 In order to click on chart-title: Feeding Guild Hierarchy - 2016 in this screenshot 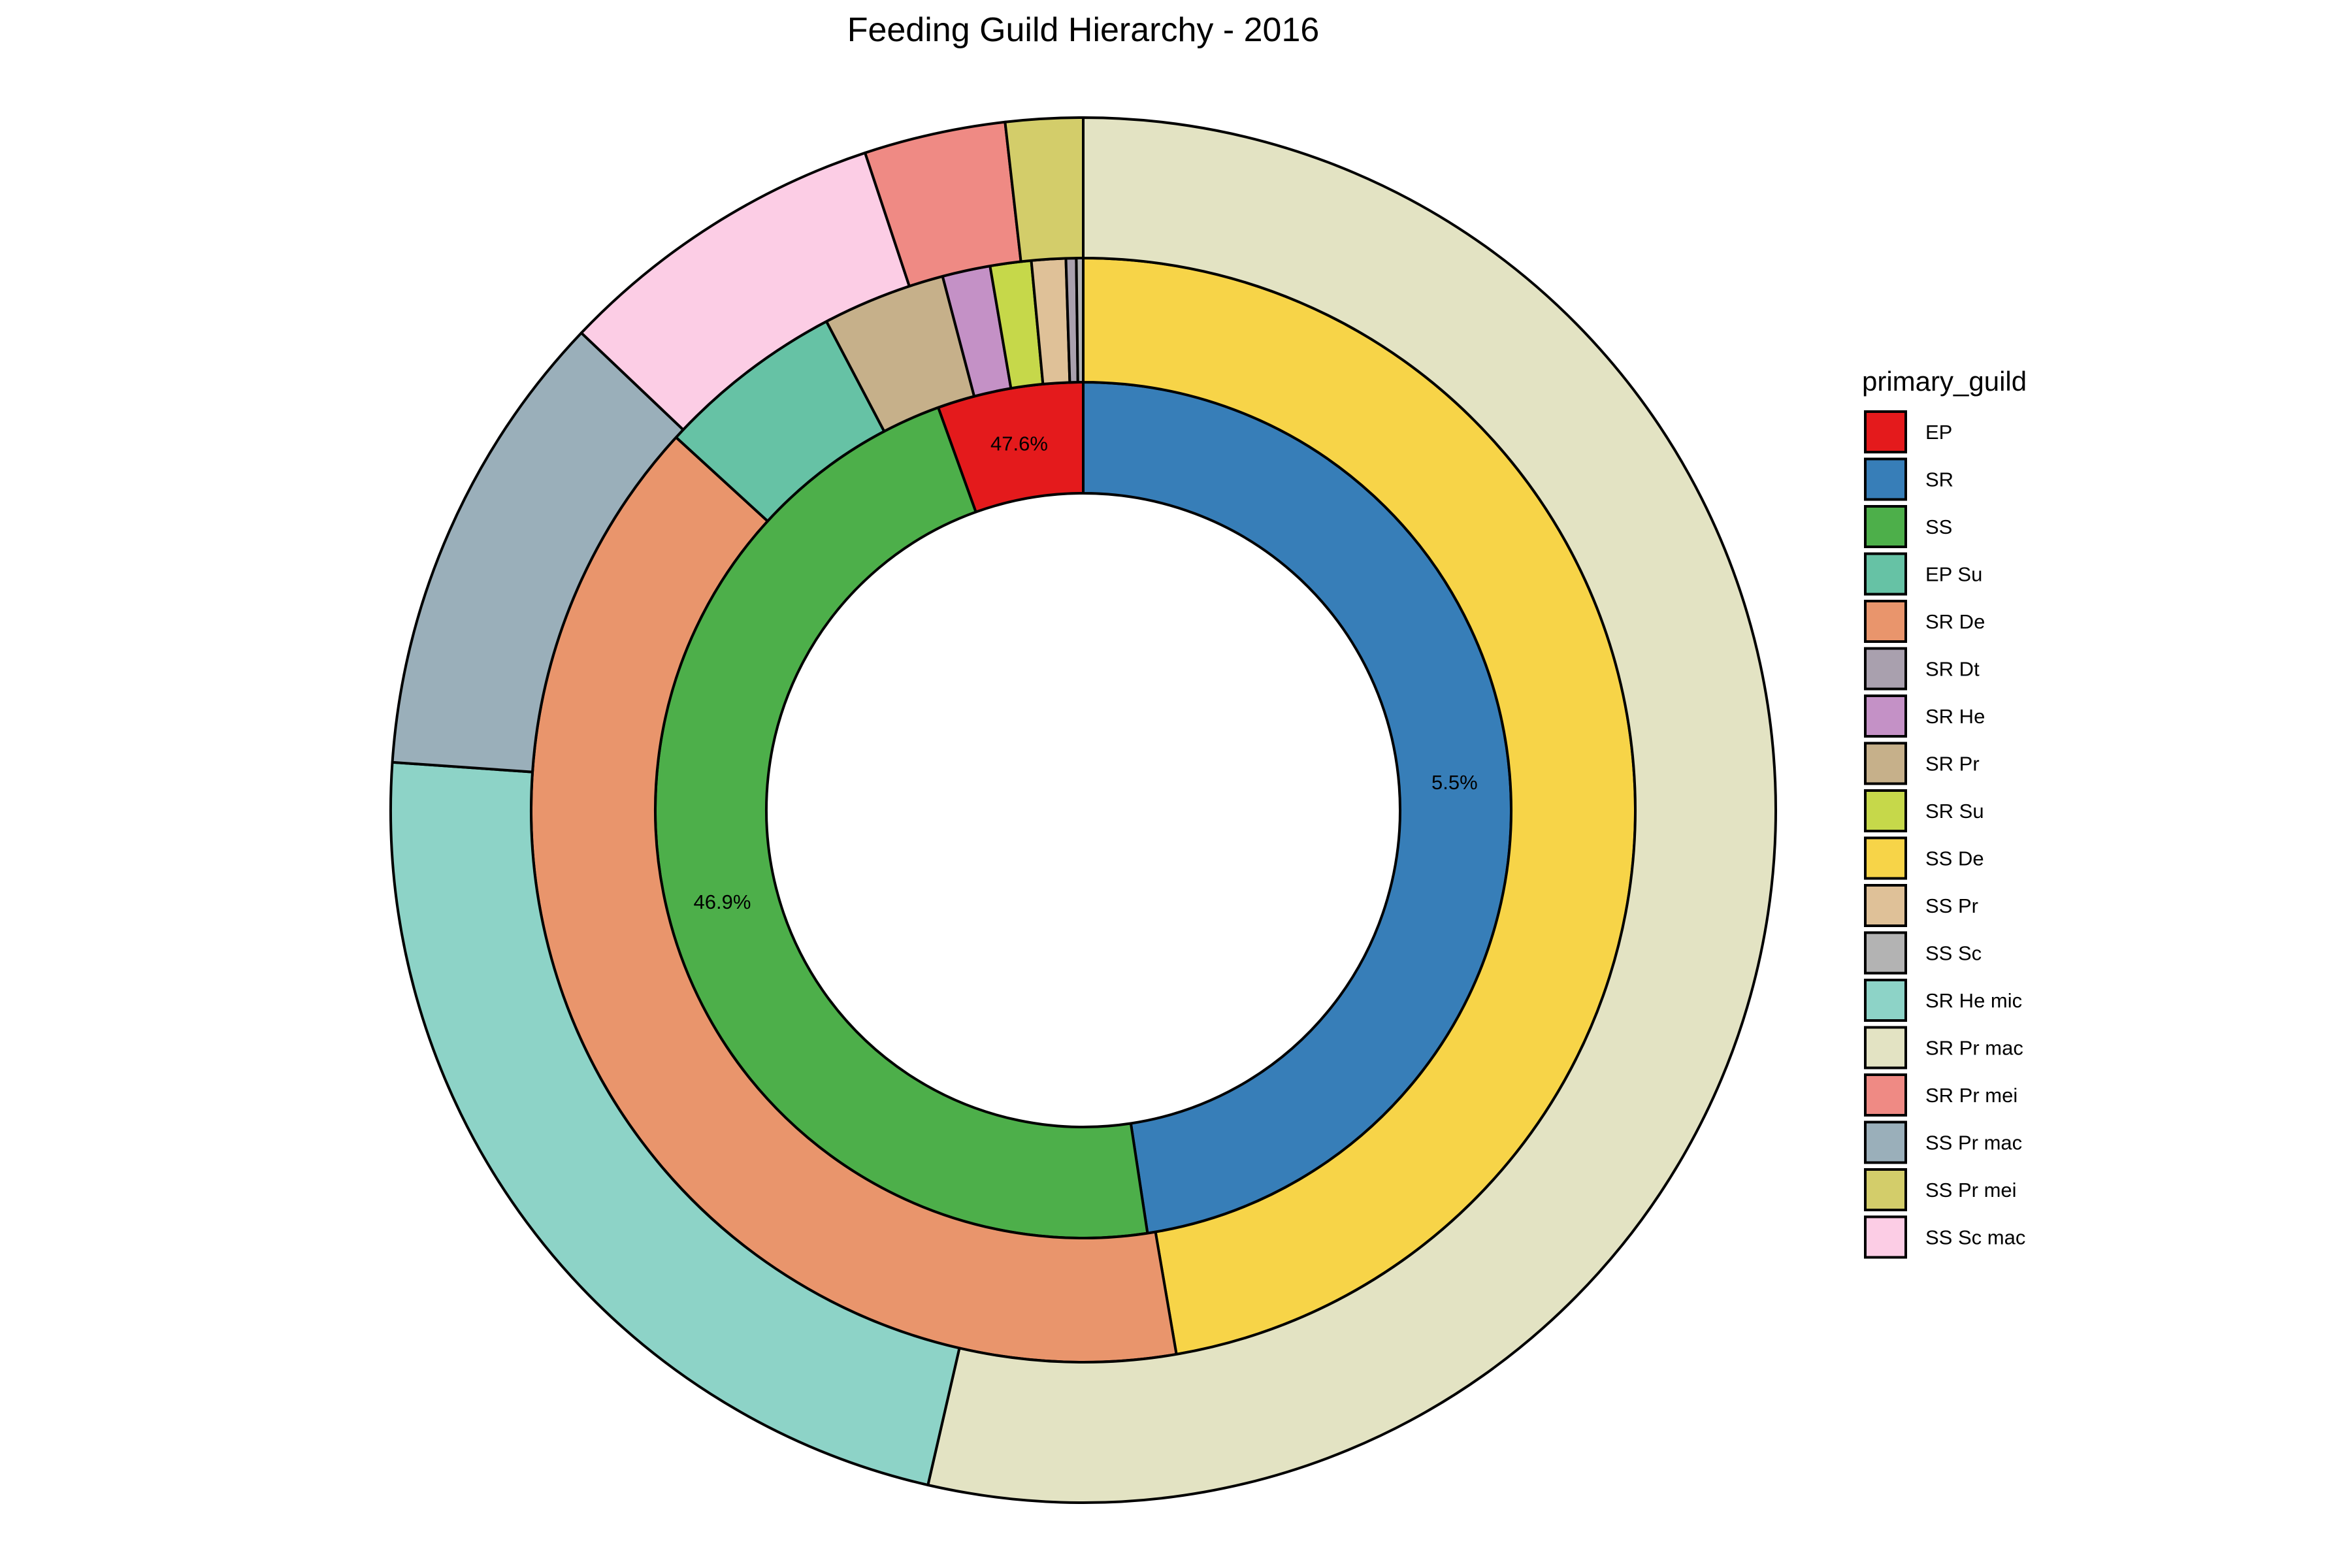, I will do `click(1083, 30)`.